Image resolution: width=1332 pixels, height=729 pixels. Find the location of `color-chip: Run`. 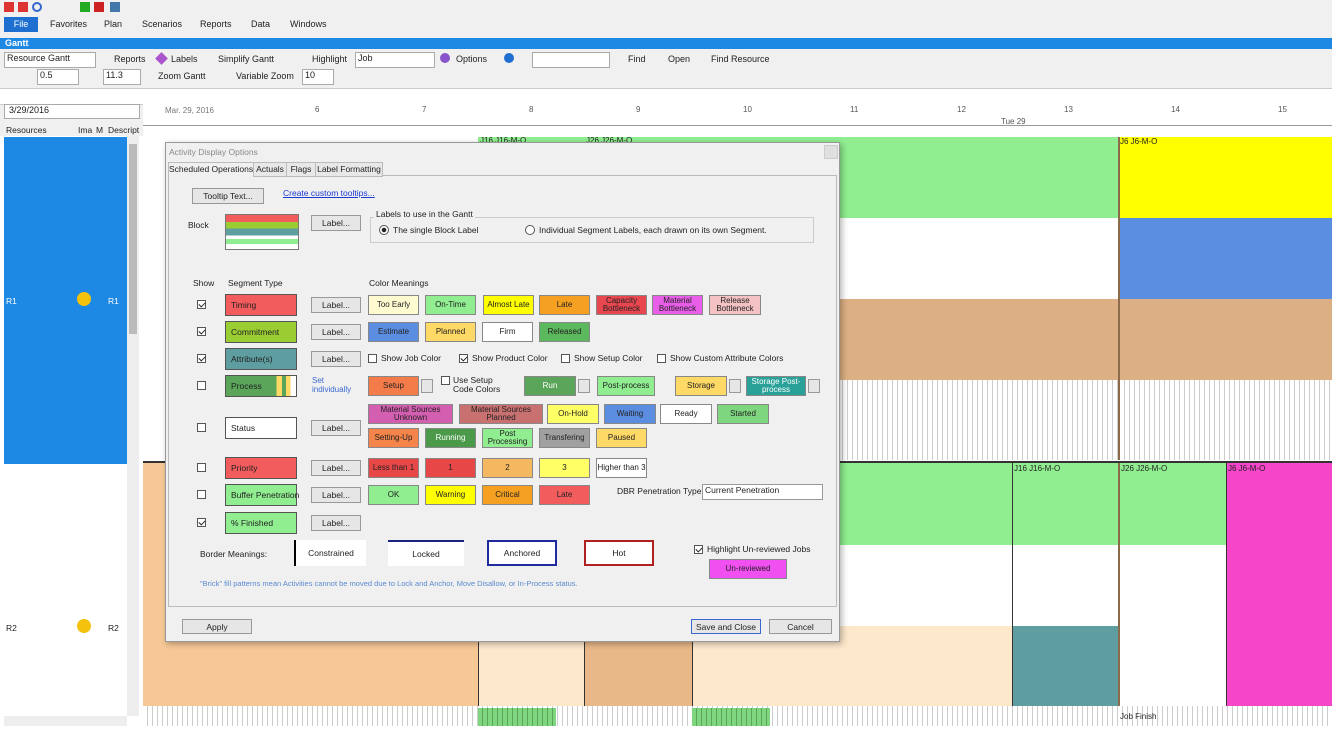

color-chip: Run is located at coordinates (550, 386).